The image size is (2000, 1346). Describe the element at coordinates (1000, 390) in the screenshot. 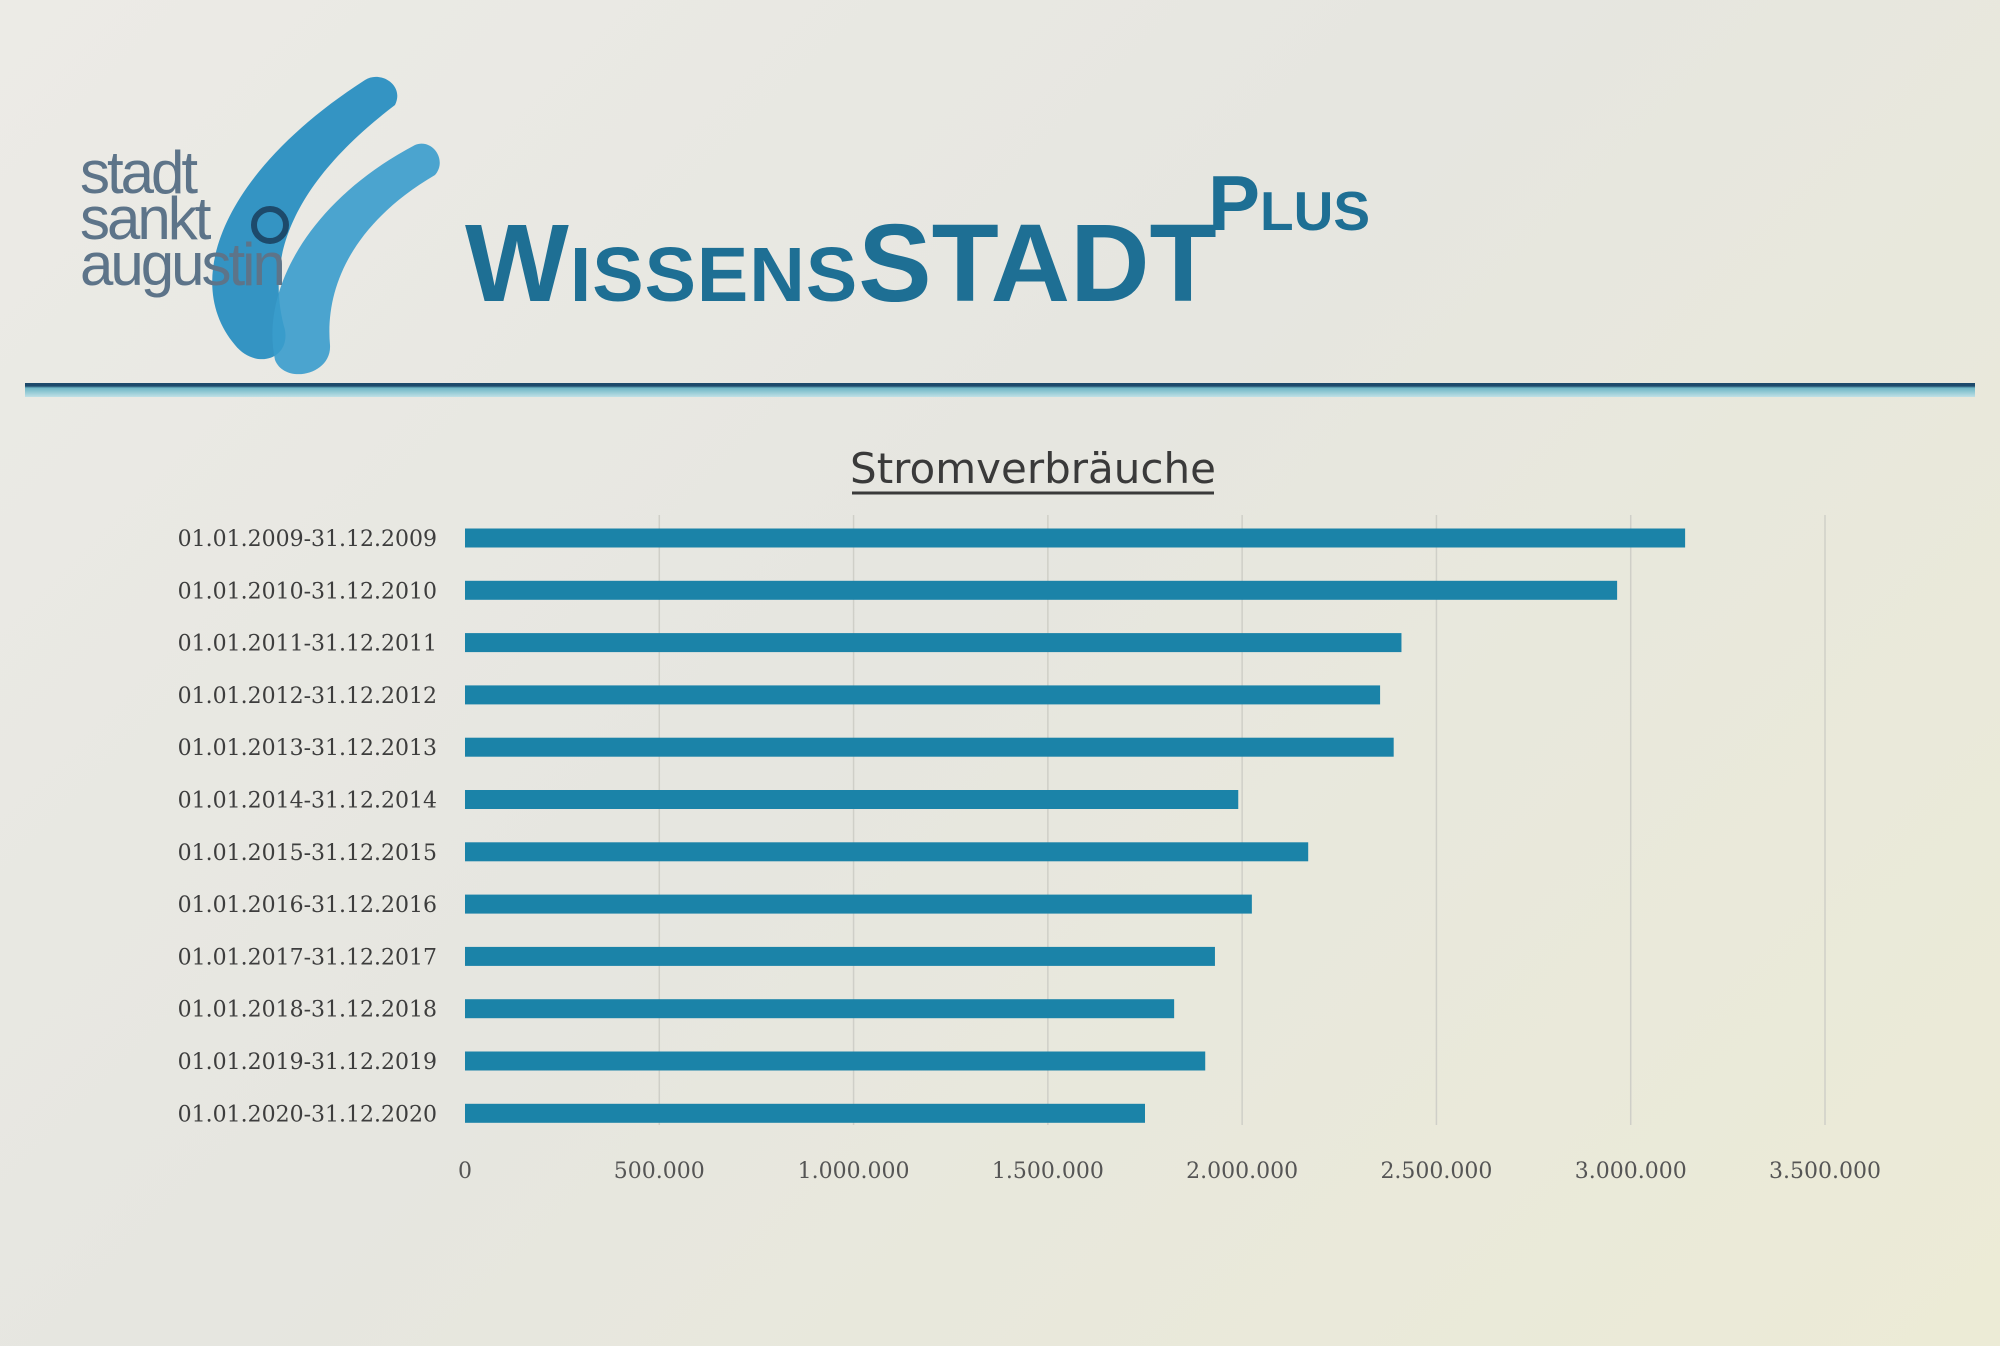

I see `header-divider` at that location.